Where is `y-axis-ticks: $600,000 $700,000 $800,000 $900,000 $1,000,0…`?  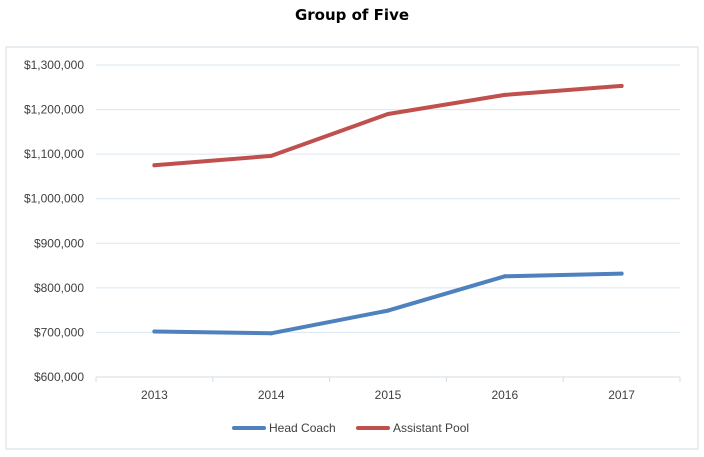 y-axis-ticks: $600,000 $700,000 $800,000 $900,000 $1,000,0… is located at coordinates (54, 221).